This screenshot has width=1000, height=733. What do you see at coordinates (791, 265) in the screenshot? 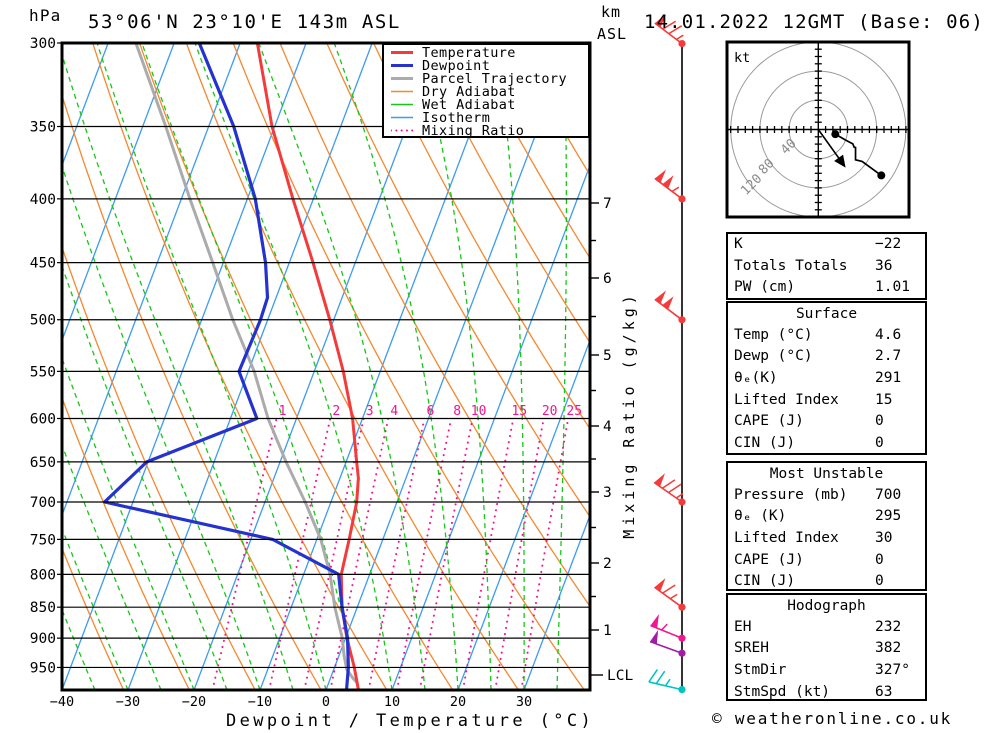
I see `table-row-label: Totals Totals` at bounding box center [791, 265].